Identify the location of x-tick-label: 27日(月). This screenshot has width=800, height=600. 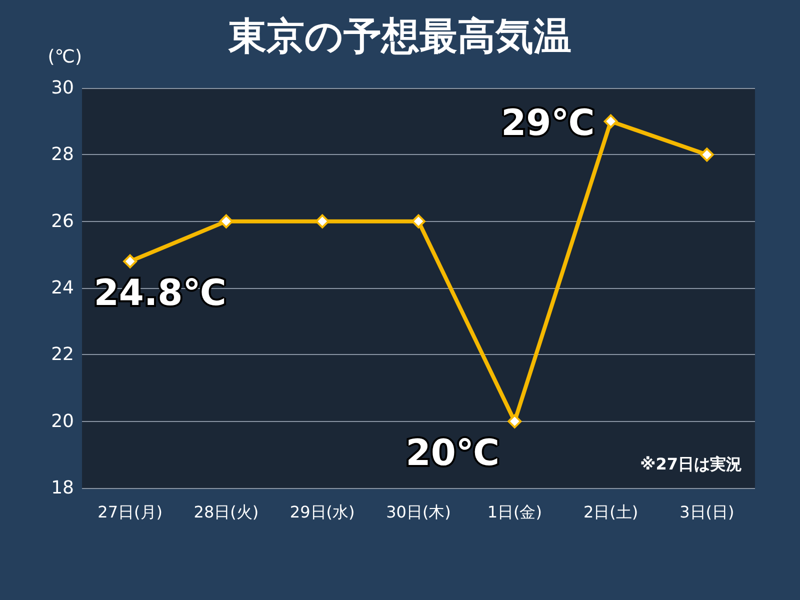
(130, 512).